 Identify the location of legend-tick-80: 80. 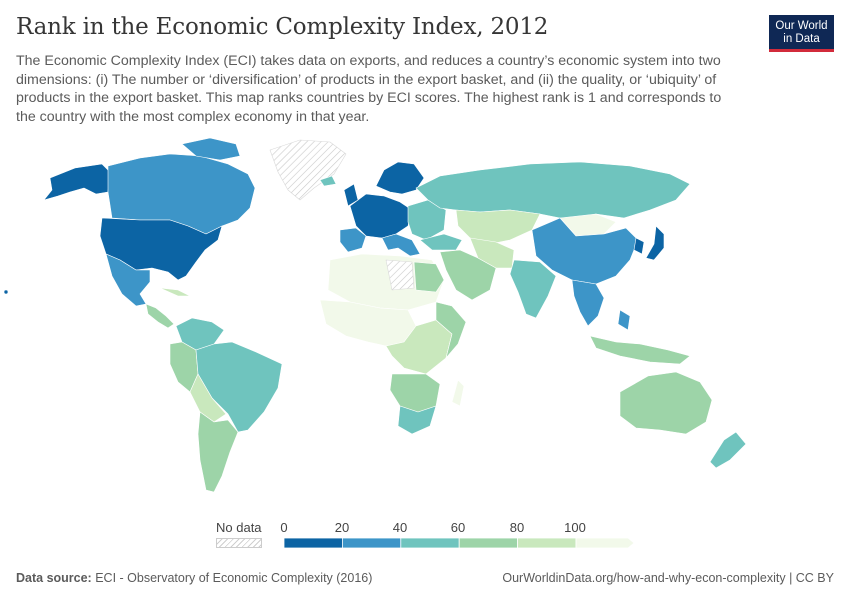
(517, 527).